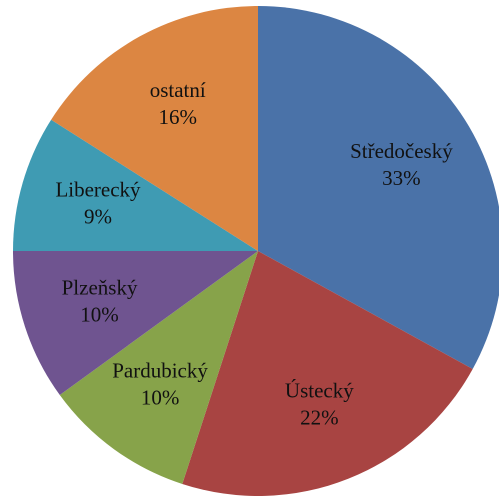  Describe the element at coordinates (160, 371) in the screenshot. I see `slice-label: Pardubický` at that location.